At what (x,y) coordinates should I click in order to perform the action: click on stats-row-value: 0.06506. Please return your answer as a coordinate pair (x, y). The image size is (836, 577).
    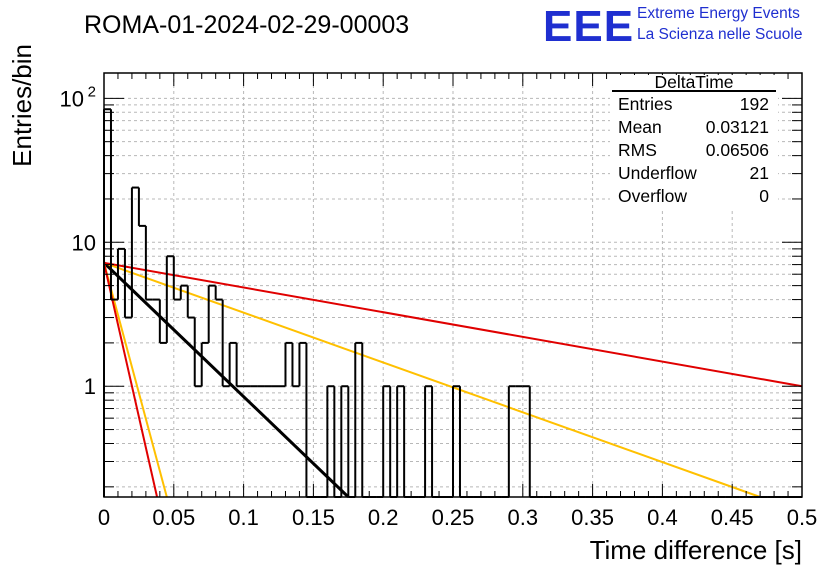
    Looking at the image, I should click on (737, 150).